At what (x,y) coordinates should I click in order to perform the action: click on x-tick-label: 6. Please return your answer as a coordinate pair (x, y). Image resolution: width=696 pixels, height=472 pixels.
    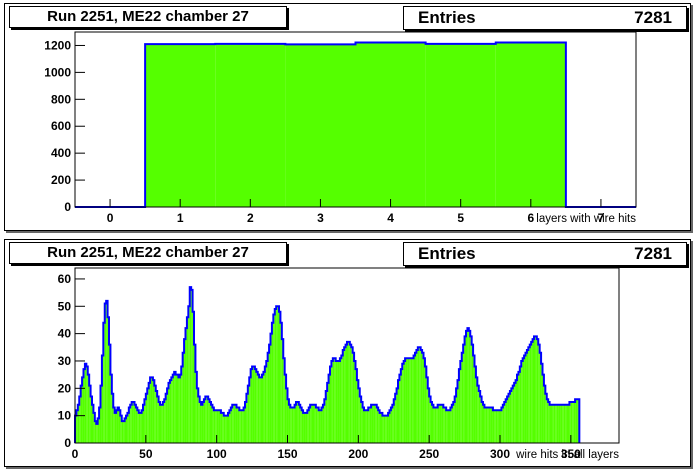
    Looking at the image, I should click on (530, 218).